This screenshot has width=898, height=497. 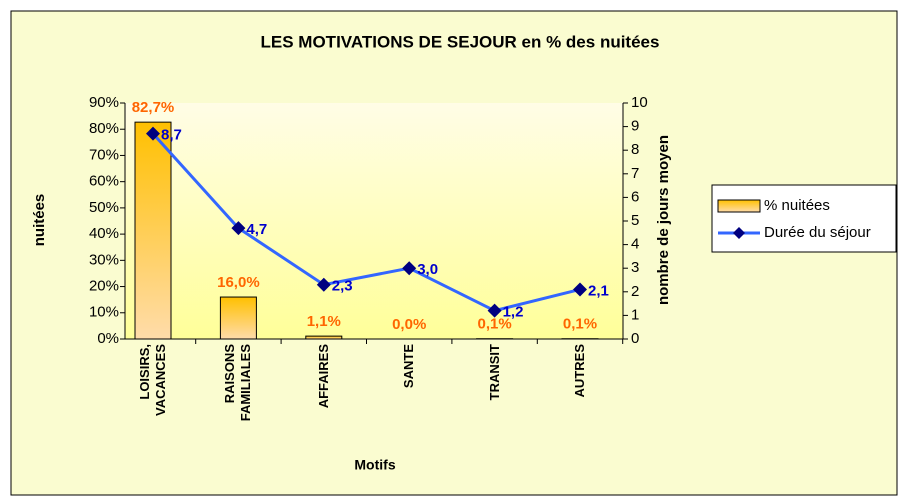 What do you see at coordinates (104, 102) in the screenshot?
I see `y-tick-label: 90%` at bounding box center [104, 102].